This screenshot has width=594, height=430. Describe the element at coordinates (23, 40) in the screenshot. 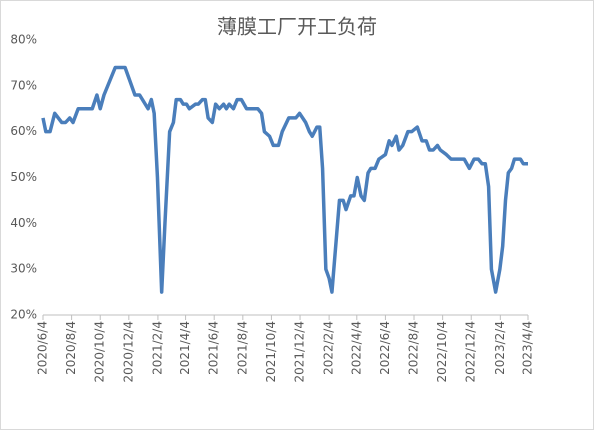

I see `y-tick-label: 80%` at that location.